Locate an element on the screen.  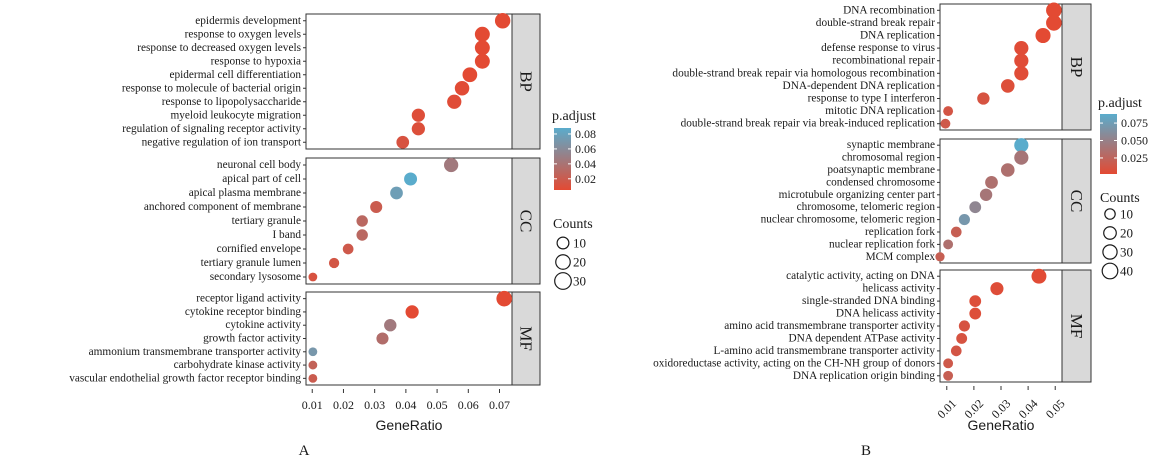
term-label: response to molecule of bacterial origin is located at coordinates (211, 88).